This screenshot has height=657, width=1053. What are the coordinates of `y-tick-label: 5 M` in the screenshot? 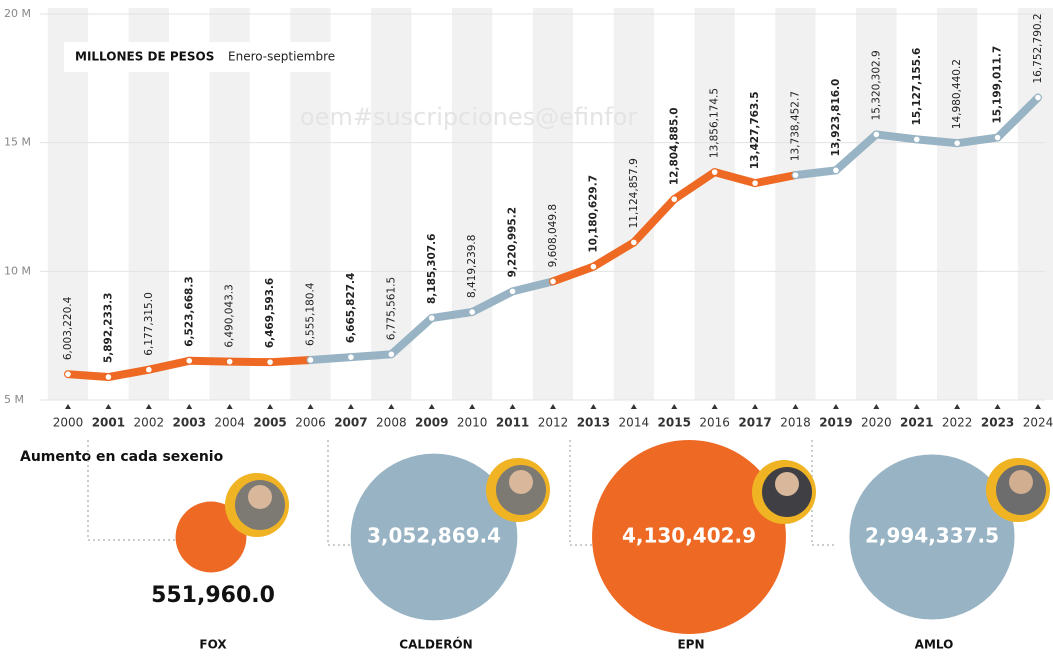 It's located at (14, 399).